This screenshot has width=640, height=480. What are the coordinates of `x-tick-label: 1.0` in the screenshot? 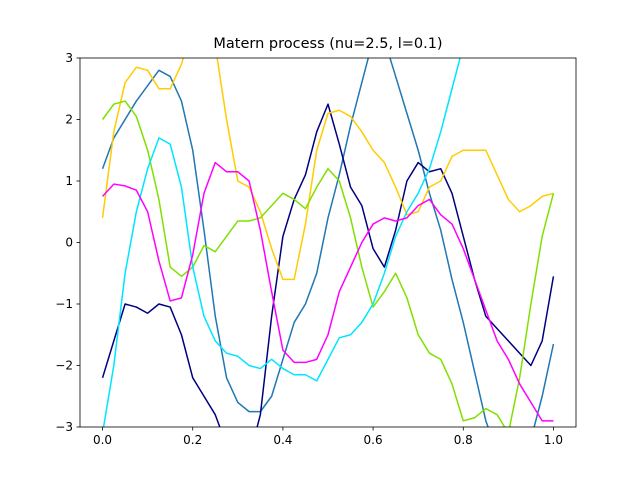 It's located at (553, 440).